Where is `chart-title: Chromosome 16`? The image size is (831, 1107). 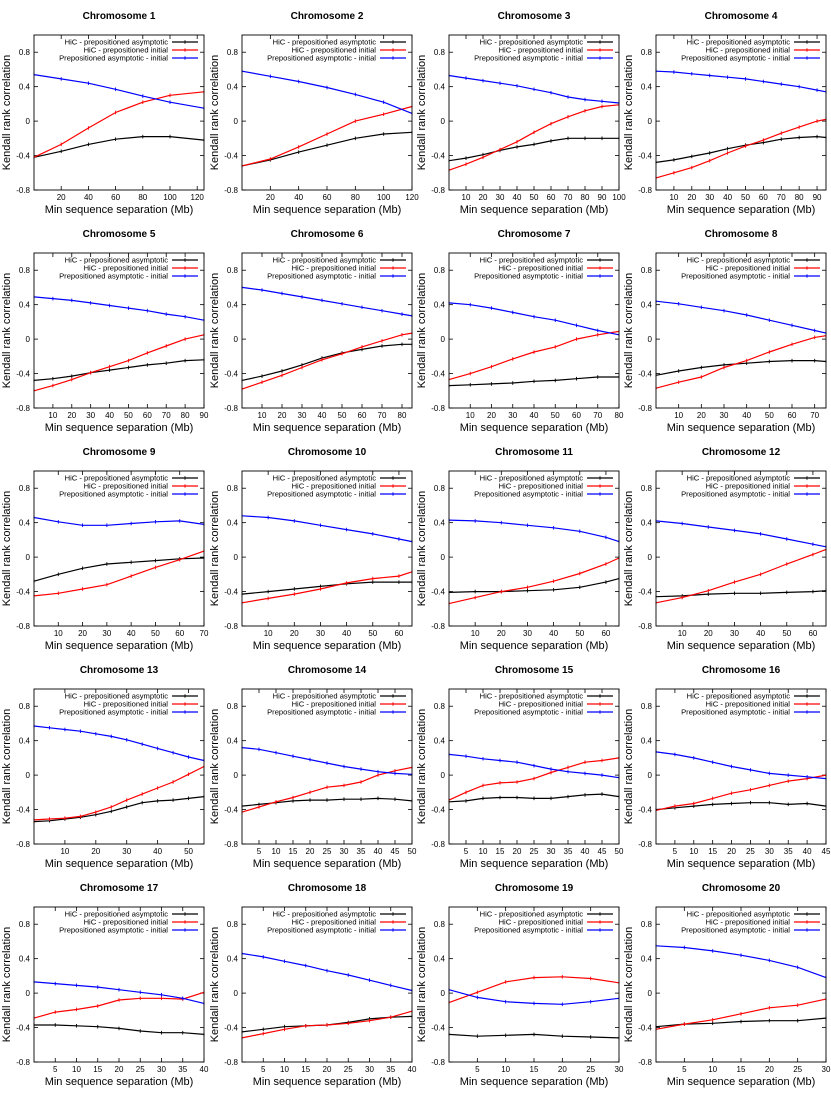
chart-title: Chromosome 16 is located at coordinates (741, 670).